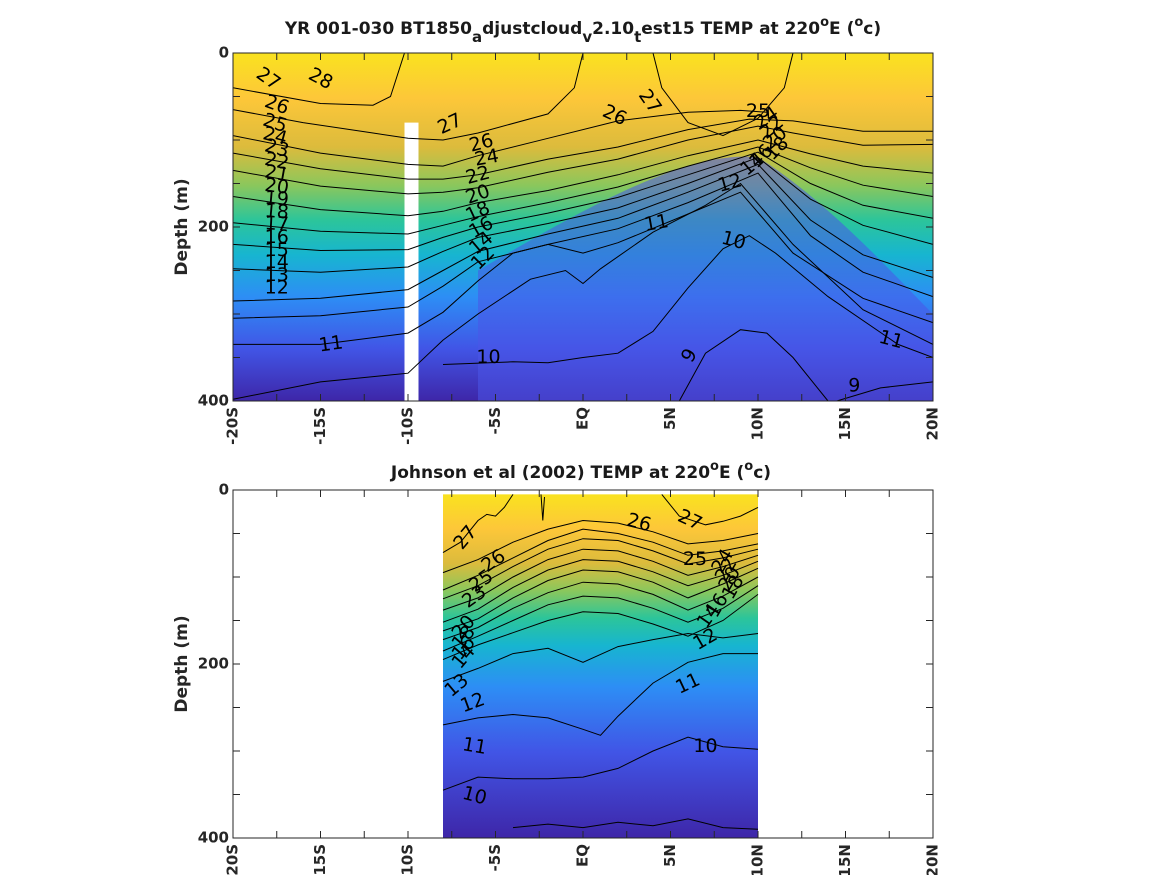  I want to click on contour-label: 22, so click(277, 161).